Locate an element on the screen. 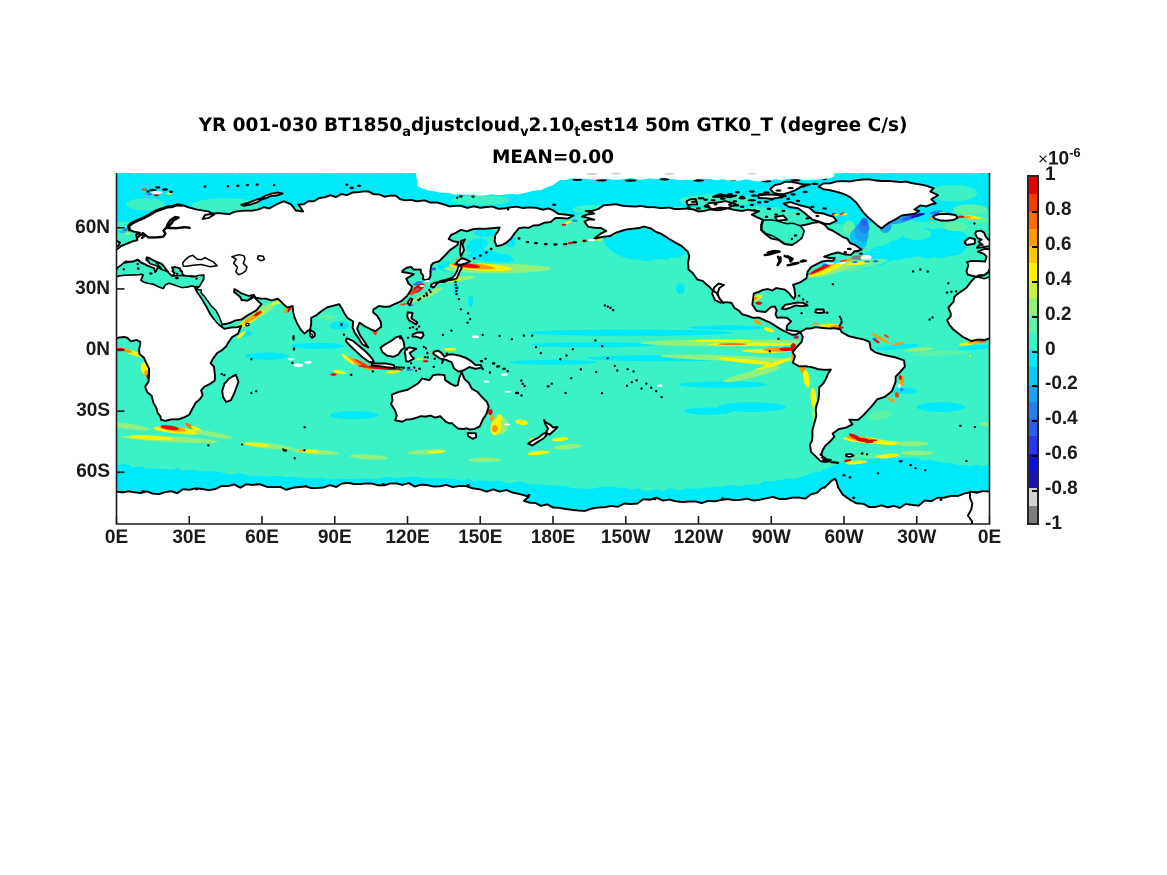  x-tick-60W: 60W is located at coordinates (844, 537).